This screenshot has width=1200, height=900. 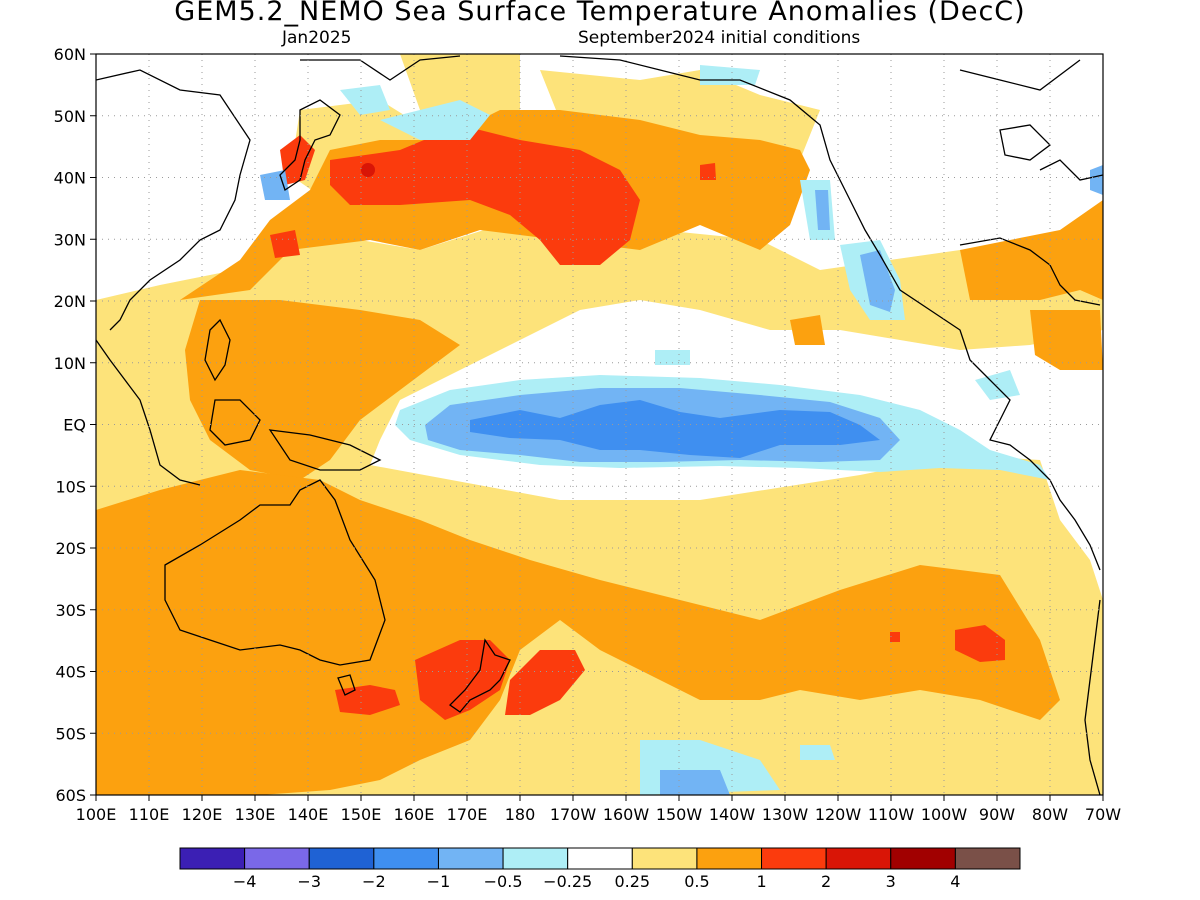 What do you see at coordinates (761, 881) in the screenshot?
I see `colorbar-label: 1` at bounding box center [761, 881].